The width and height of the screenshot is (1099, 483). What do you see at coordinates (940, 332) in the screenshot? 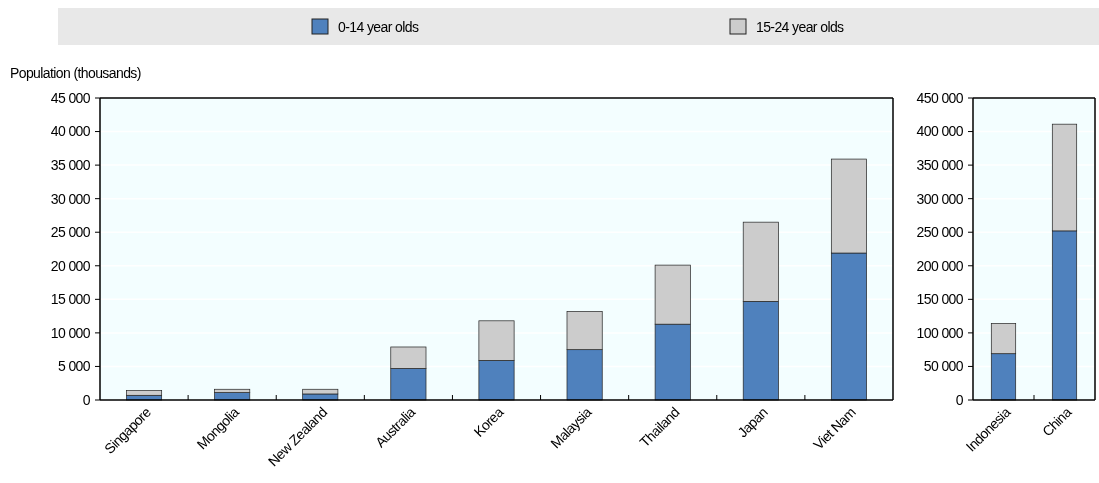
I see `y-tick-label: 100 000` at bounding box center [940, 332].